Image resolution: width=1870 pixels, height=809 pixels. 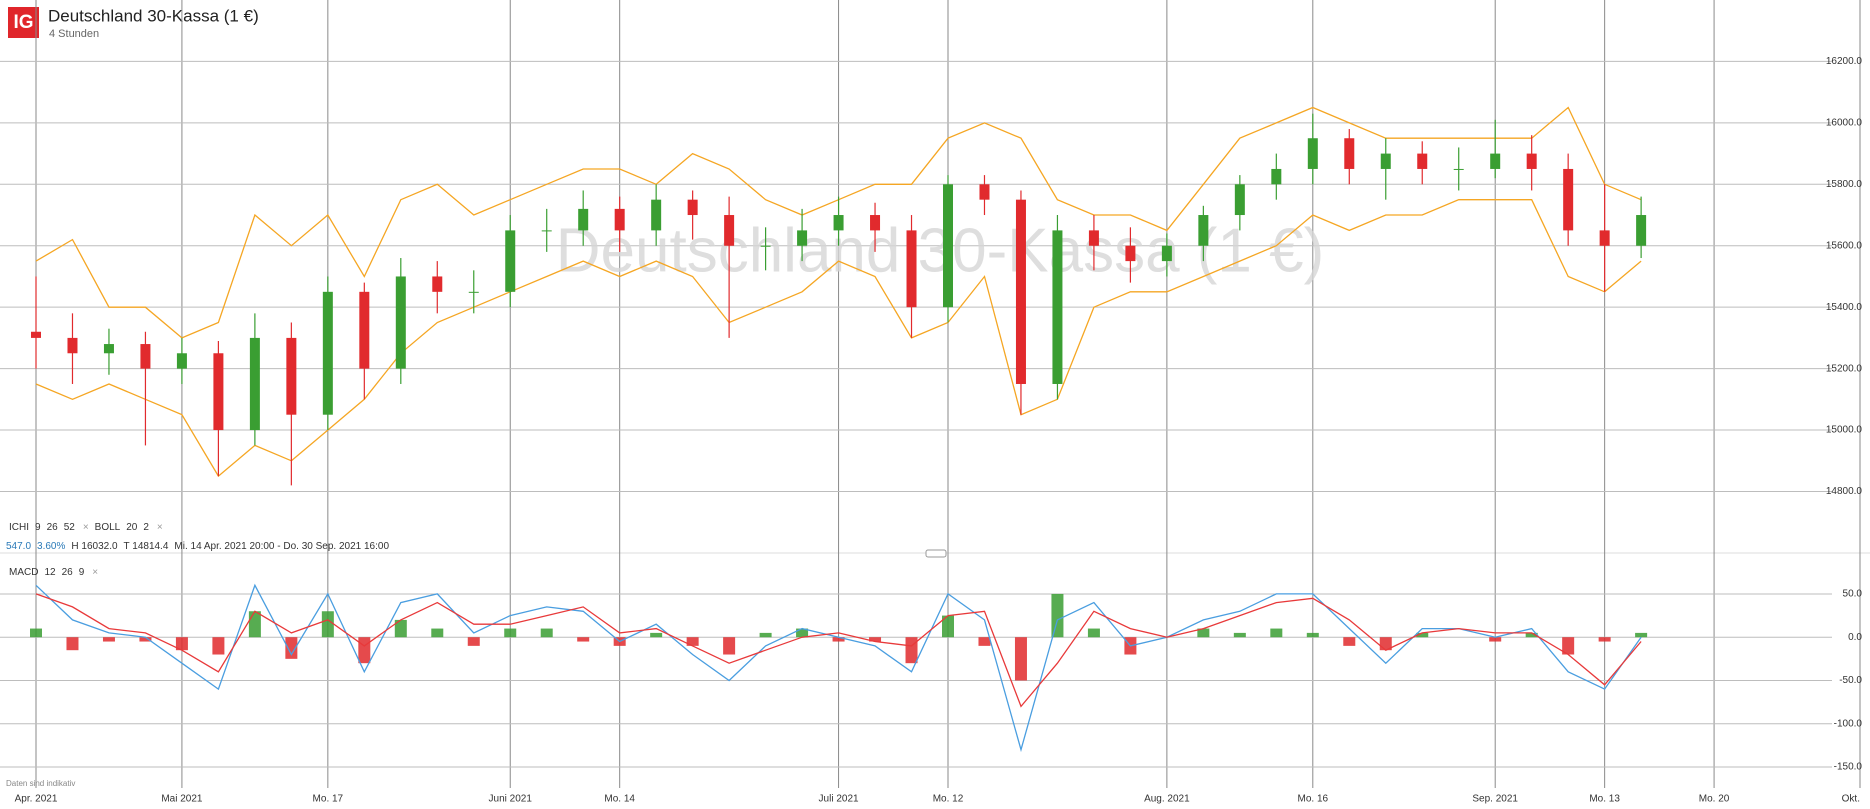 What do you see at coordinates (19, 527) in the screenshot?
I see `legend-item: ICHI` at bounding box center [19, 527].